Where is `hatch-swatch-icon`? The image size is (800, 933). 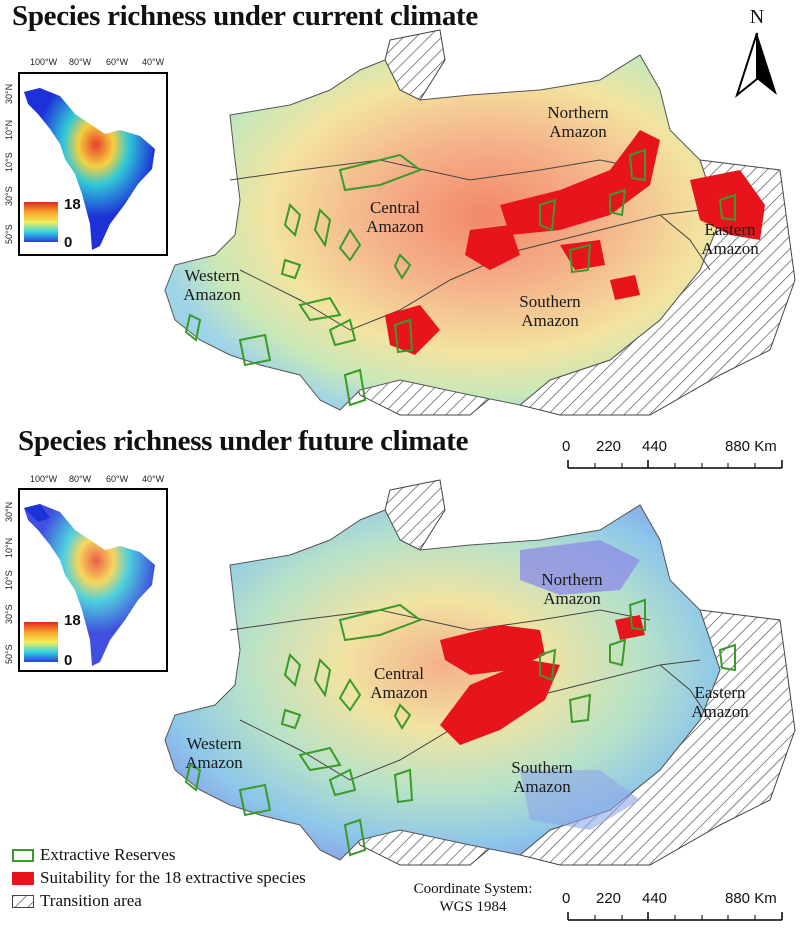
hatch-swatch-icon is located at coordinates (23, 901).